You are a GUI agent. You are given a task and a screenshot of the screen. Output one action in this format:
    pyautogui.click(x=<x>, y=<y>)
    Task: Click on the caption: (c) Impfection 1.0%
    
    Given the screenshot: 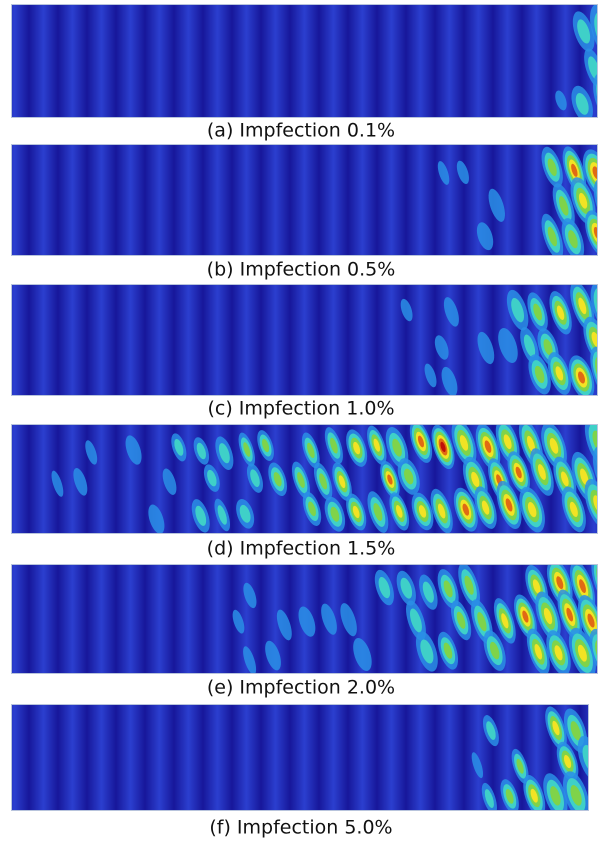 What is the action you would take?
    pyautogui.click(x=300, y=409)
    